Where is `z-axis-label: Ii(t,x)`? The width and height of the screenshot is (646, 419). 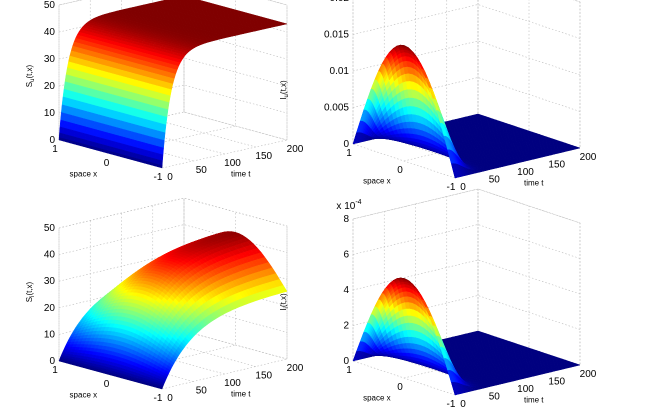
z-axis-label: Ii(t,x) is located at coordinates (284, 302).